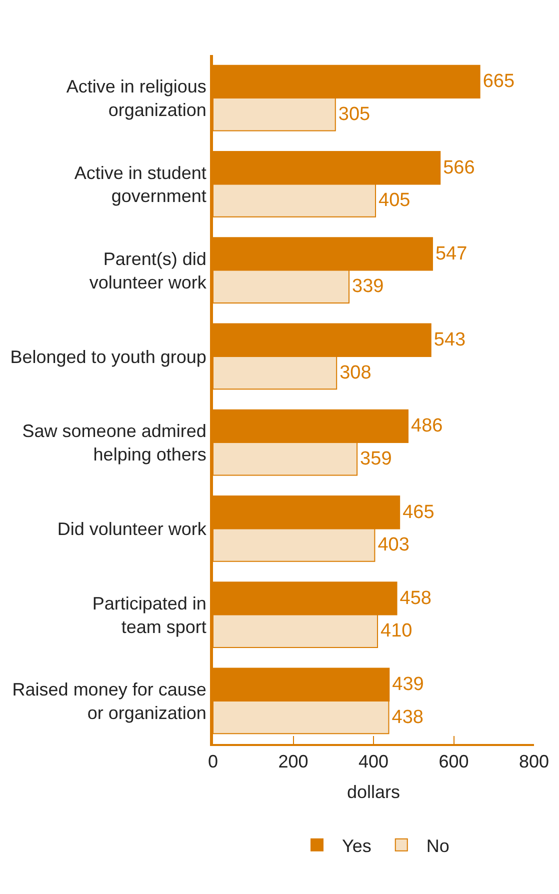  I want to click on data-label: 359, so click(376, 459).